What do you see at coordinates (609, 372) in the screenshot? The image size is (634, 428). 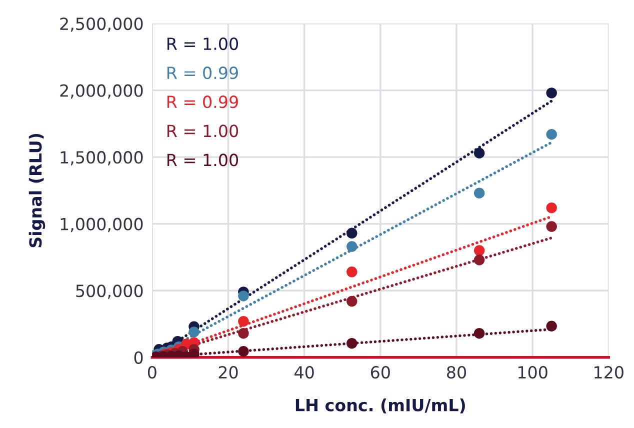 I see `x-tick-label: 120` at bounding box center [609, 372].